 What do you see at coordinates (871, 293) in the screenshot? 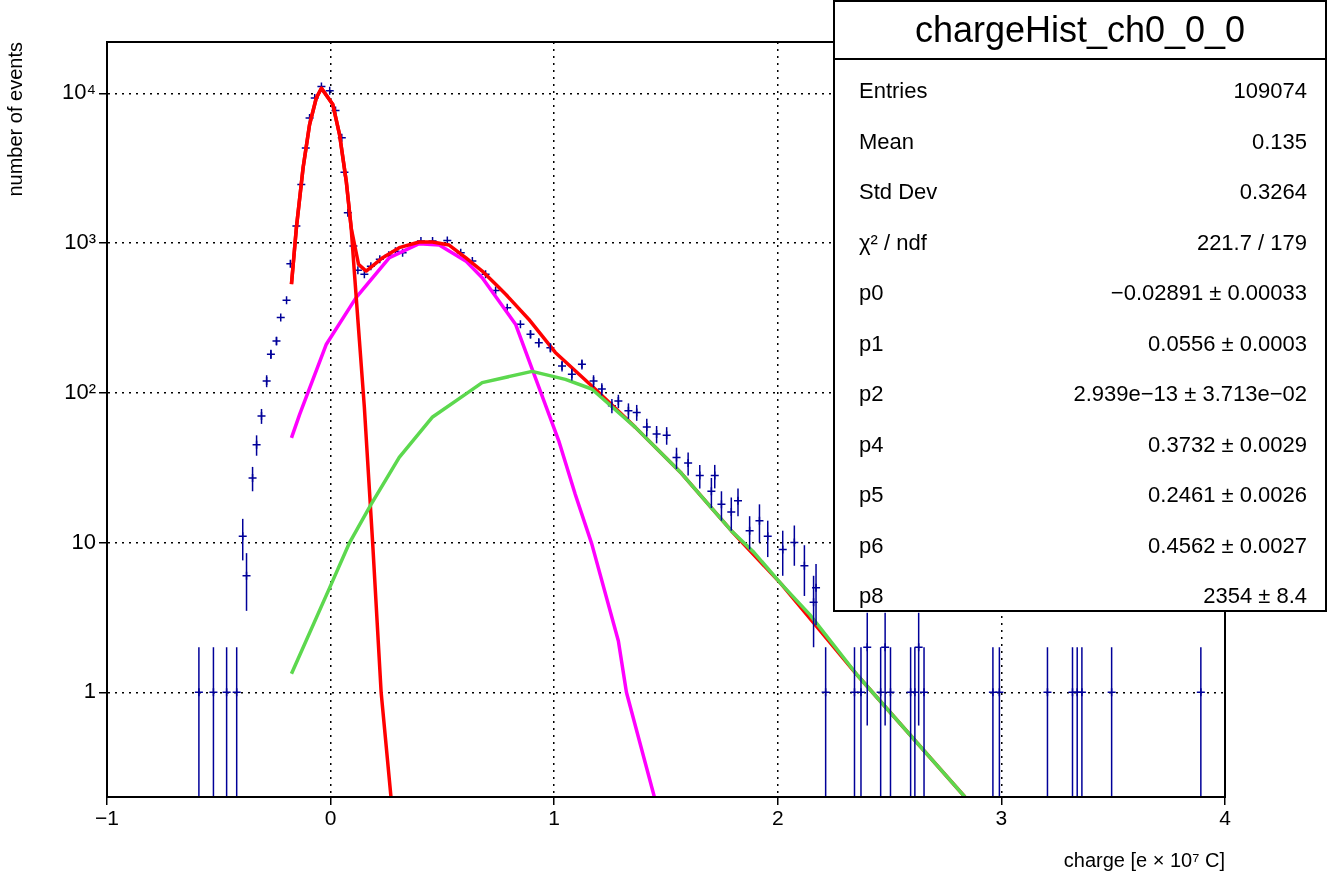
I see `annotation: p0` at bounding box center [871, 293].